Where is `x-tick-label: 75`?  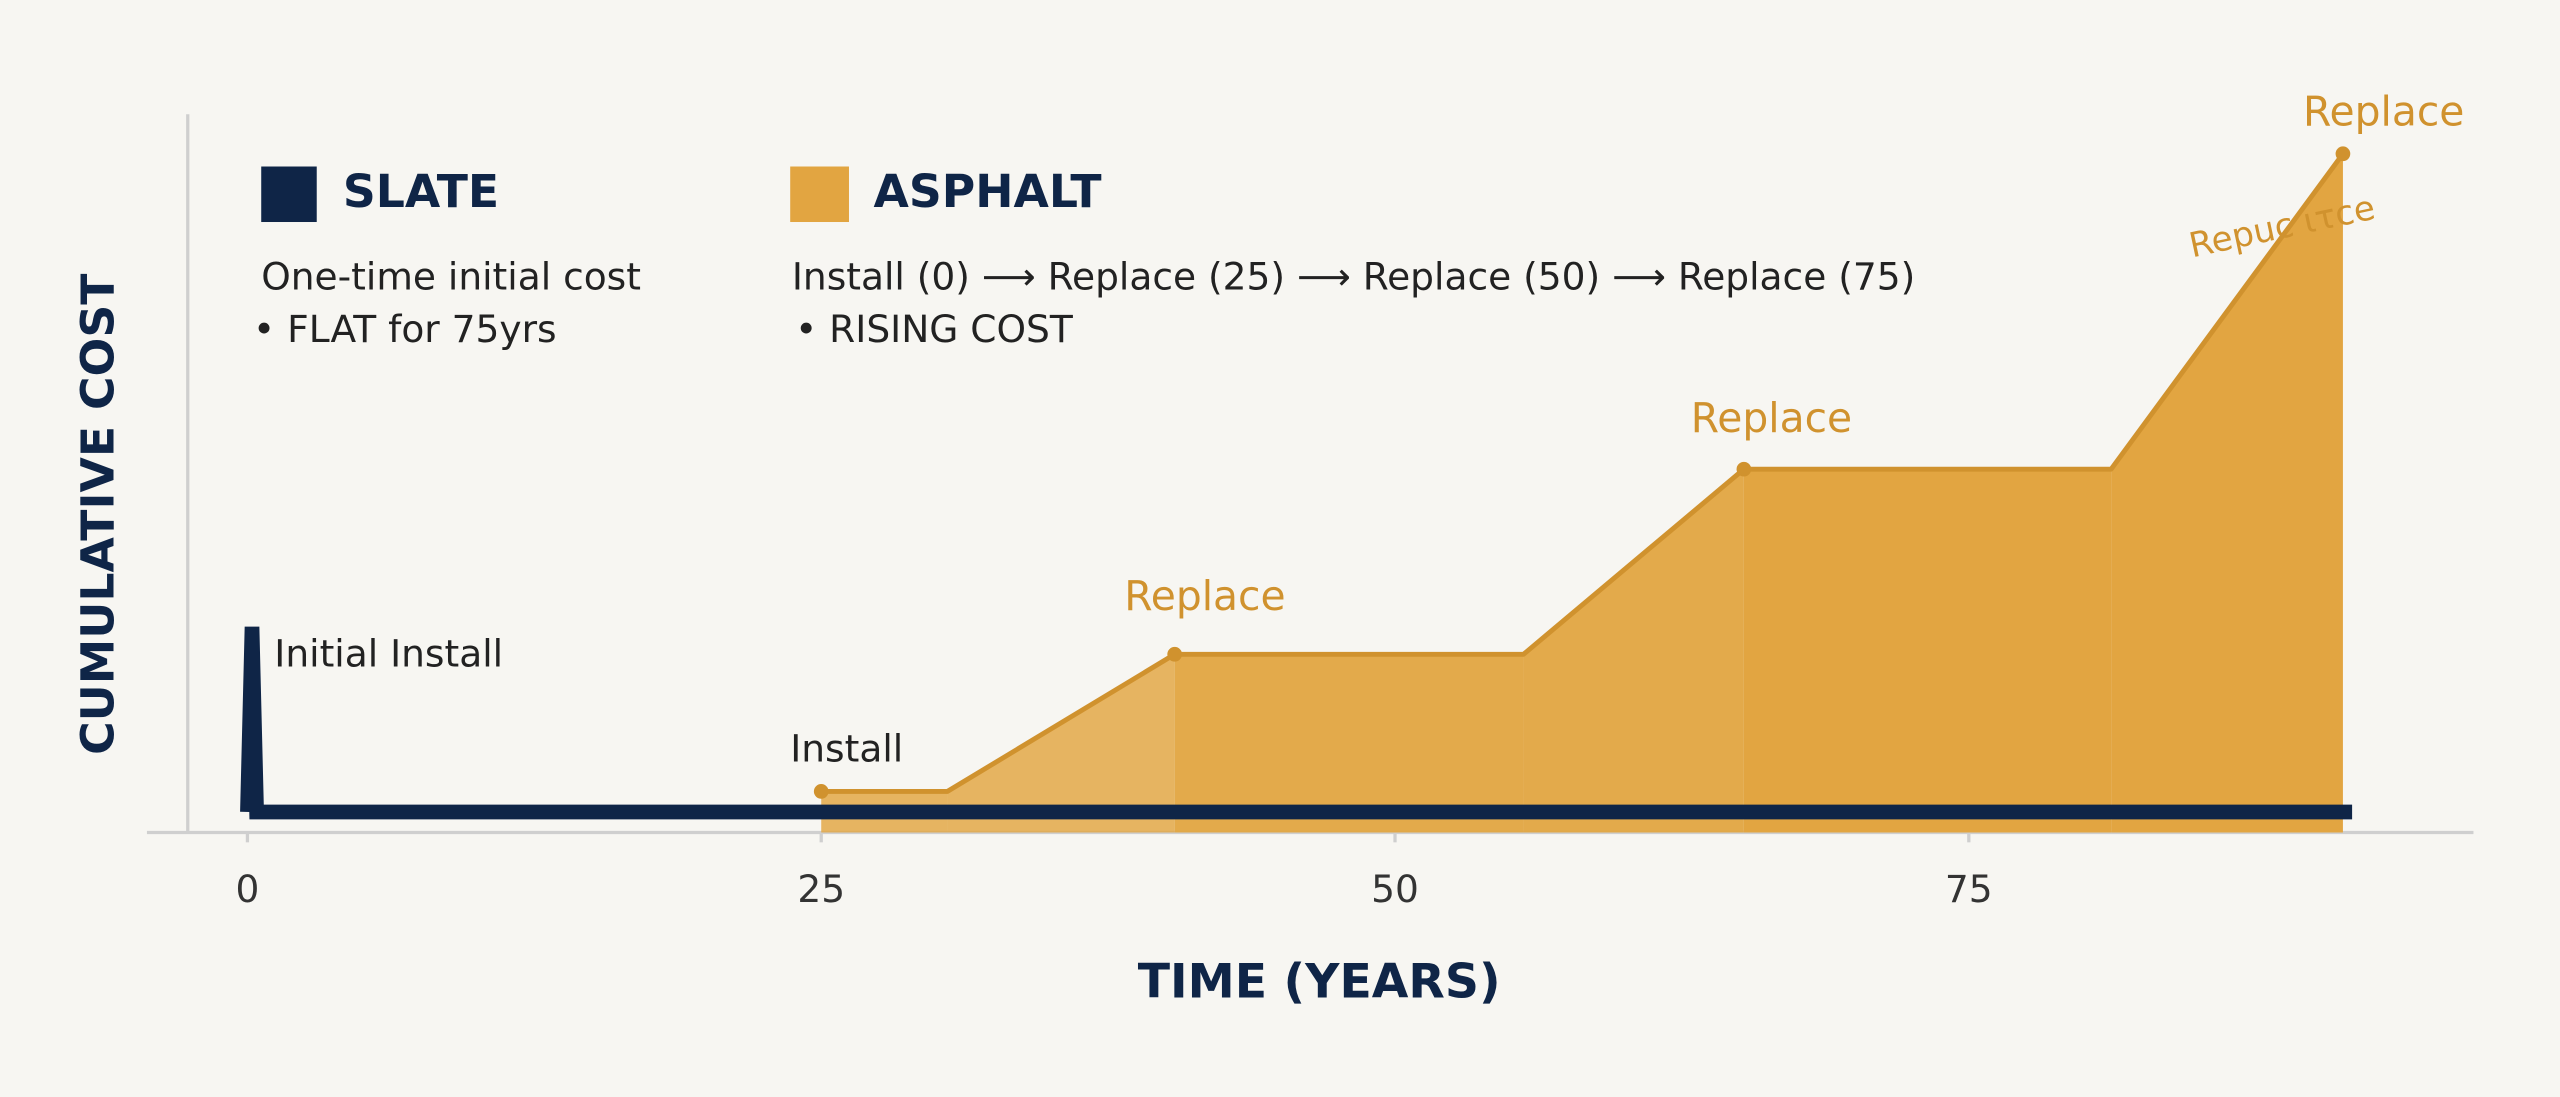 x-tick-label: 75 is located at coordinates (1969, 889).